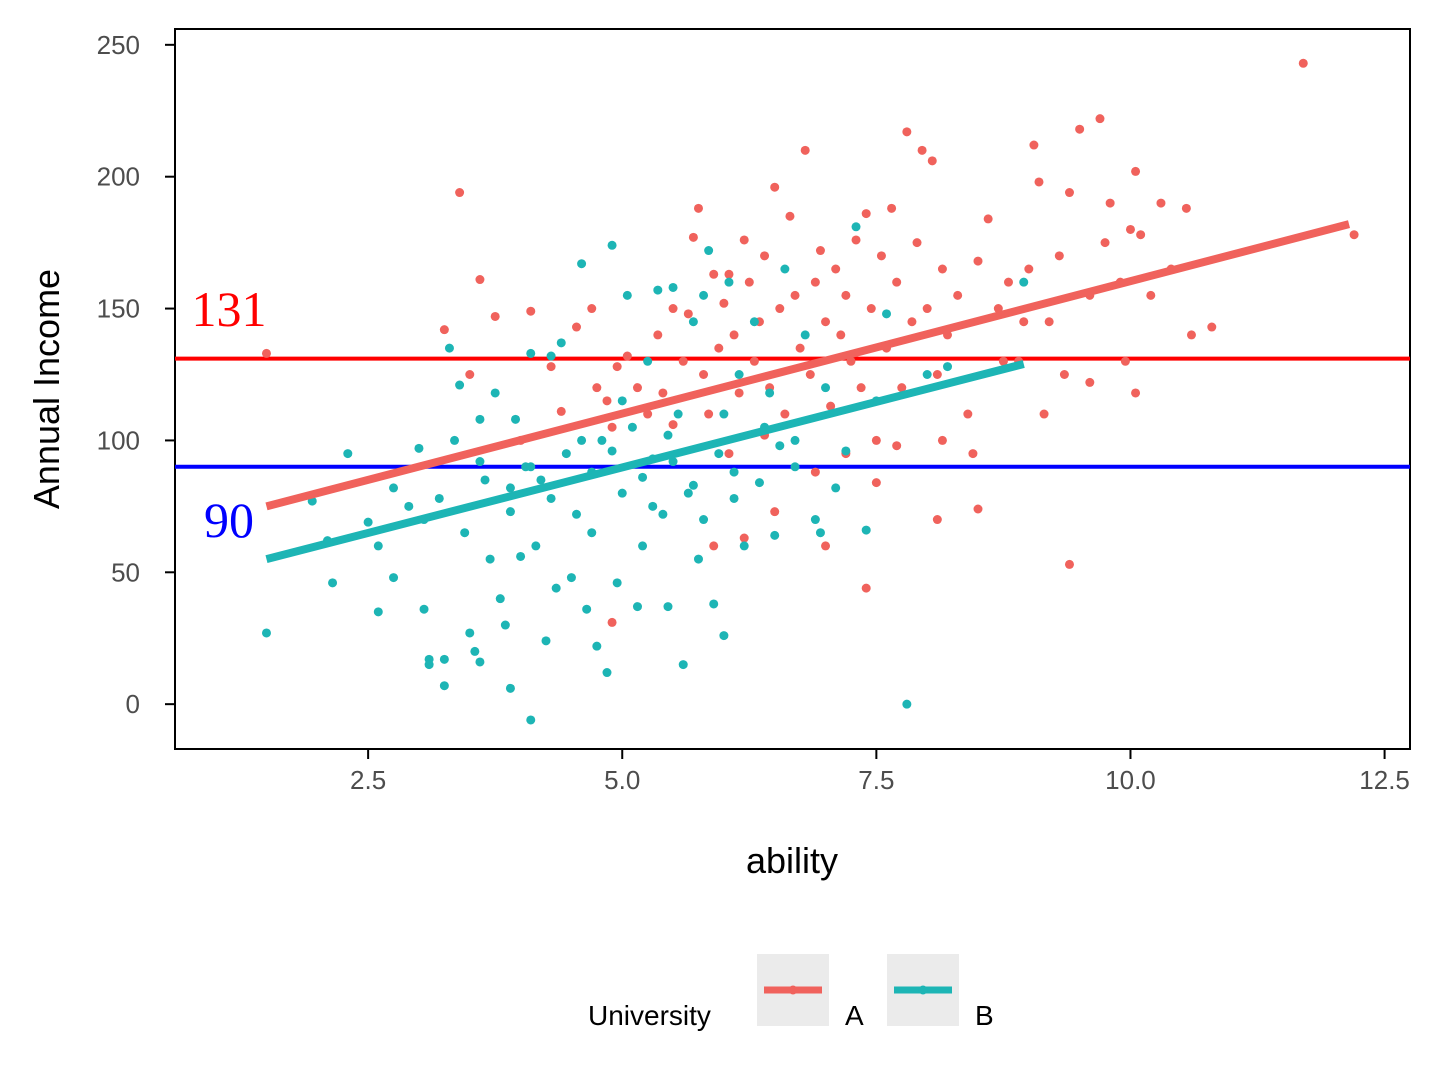  Describe the element at coordinates (1130, 780) in the screenshot. I see `x-tick-label: 10.0` at that location.